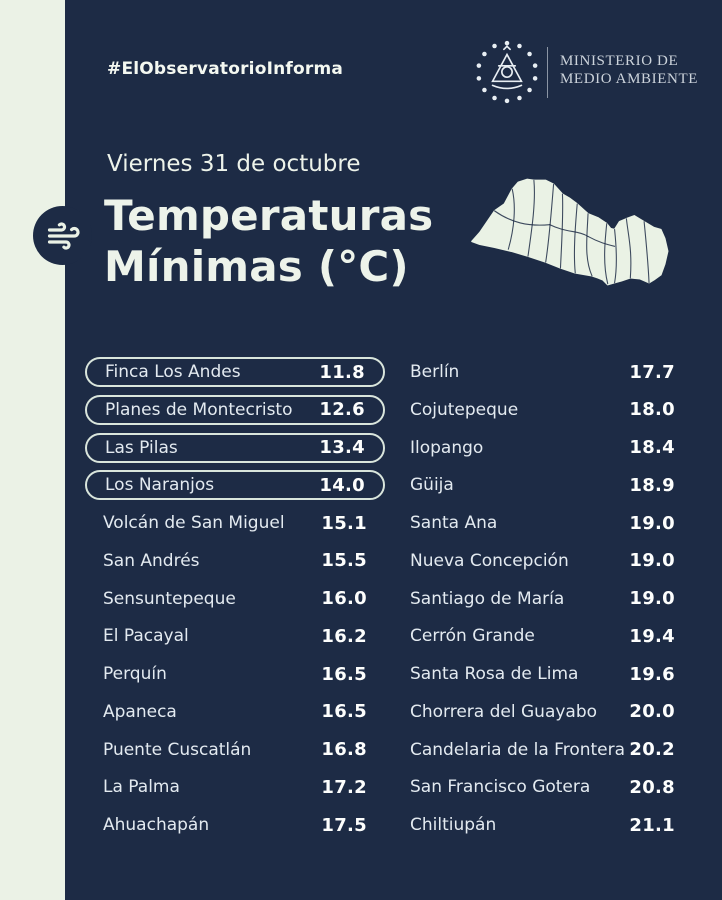  What do you see at coordinates (453, 825) in the screenshot?
I see `station-name: Chiltiupán` at bounding box center [453, 825].